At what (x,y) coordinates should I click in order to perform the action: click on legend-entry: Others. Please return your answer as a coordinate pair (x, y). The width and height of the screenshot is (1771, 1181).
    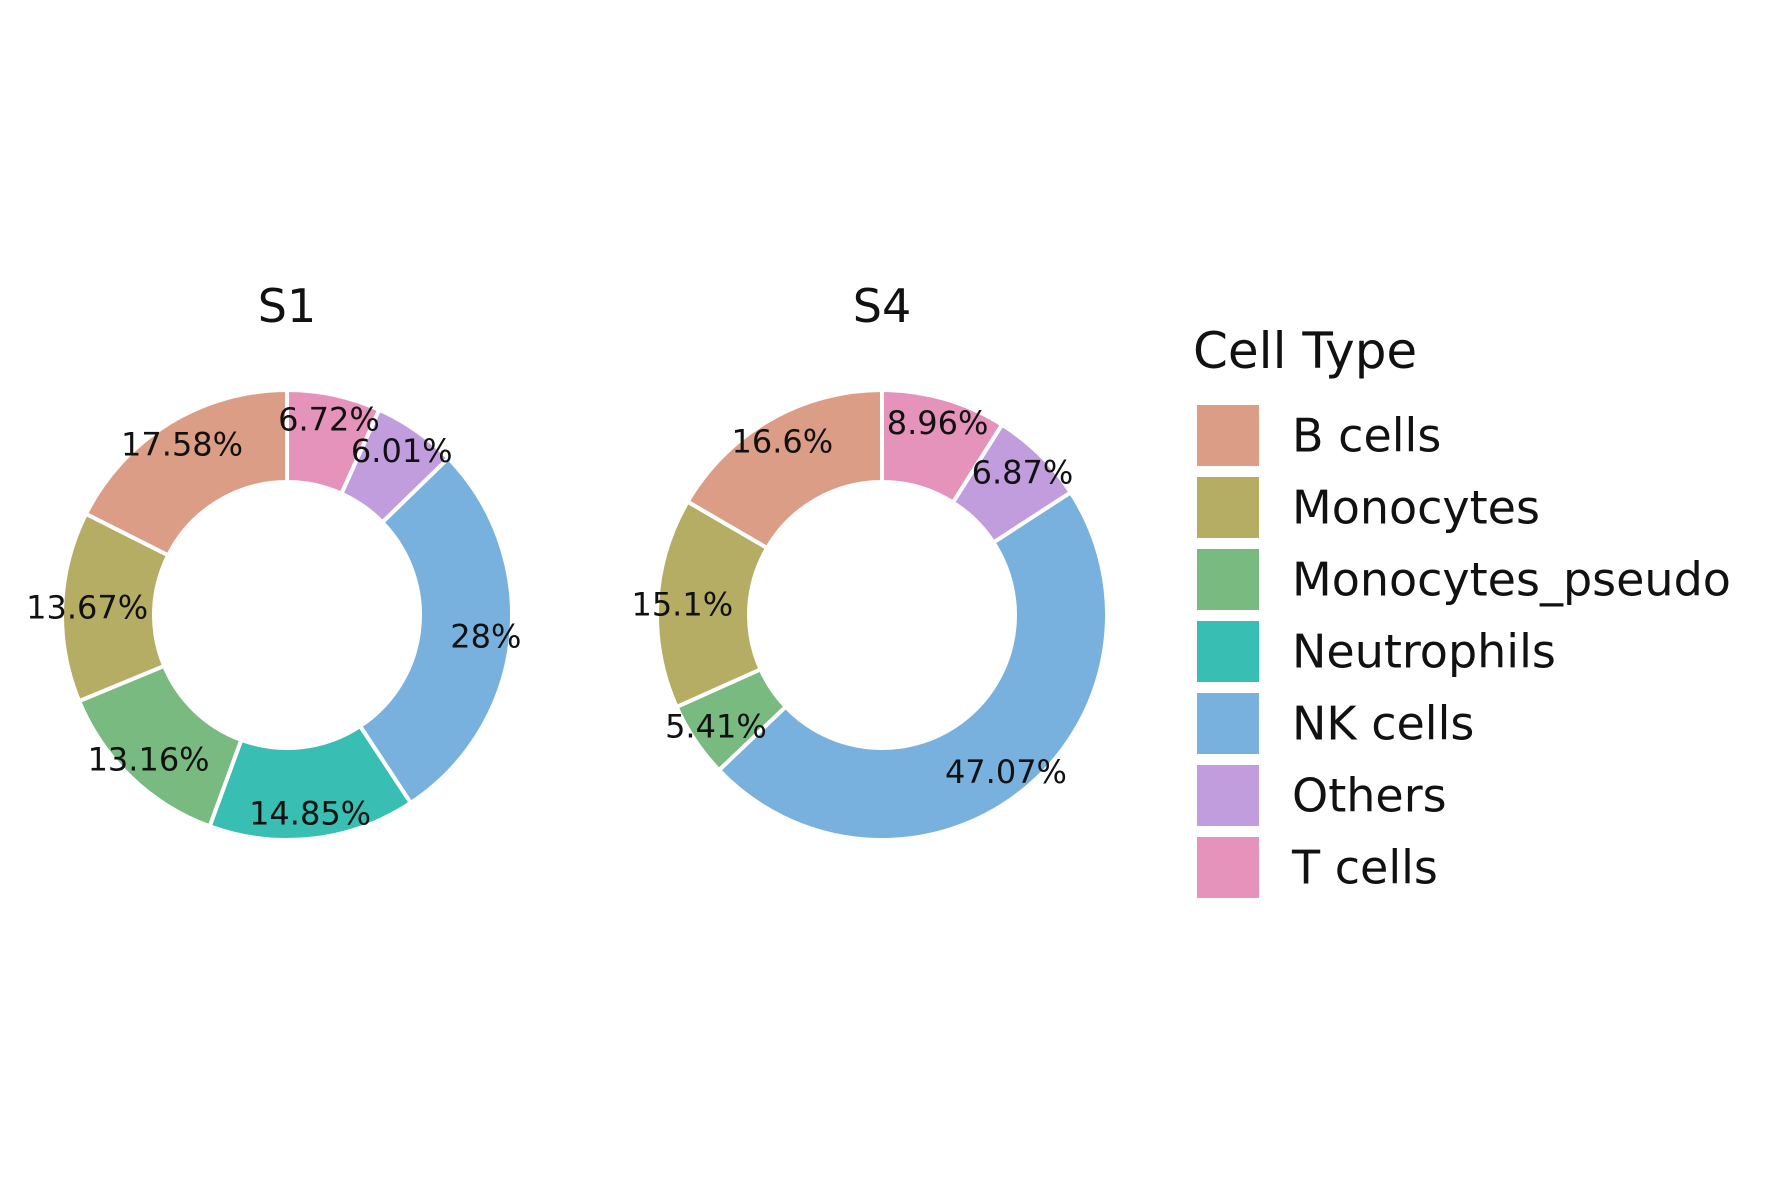
    Looking at the image, I should click on (1322, 795).